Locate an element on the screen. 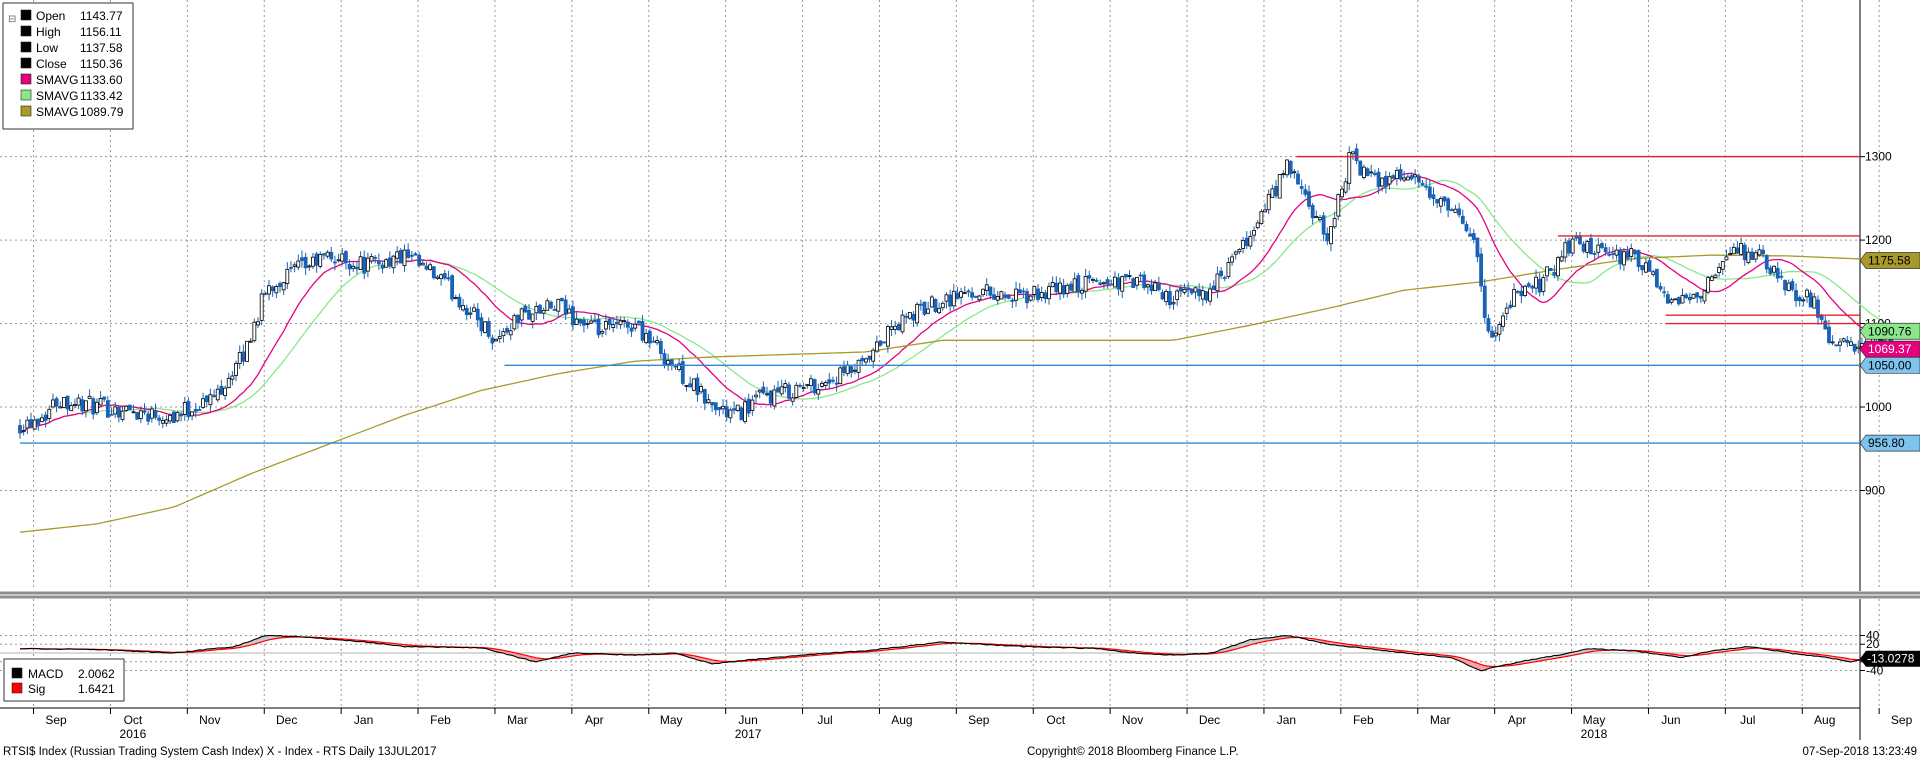 The height and width of the screenshot is (761, 1920). macd-fill-segment is located at coordinates (1252, 642).